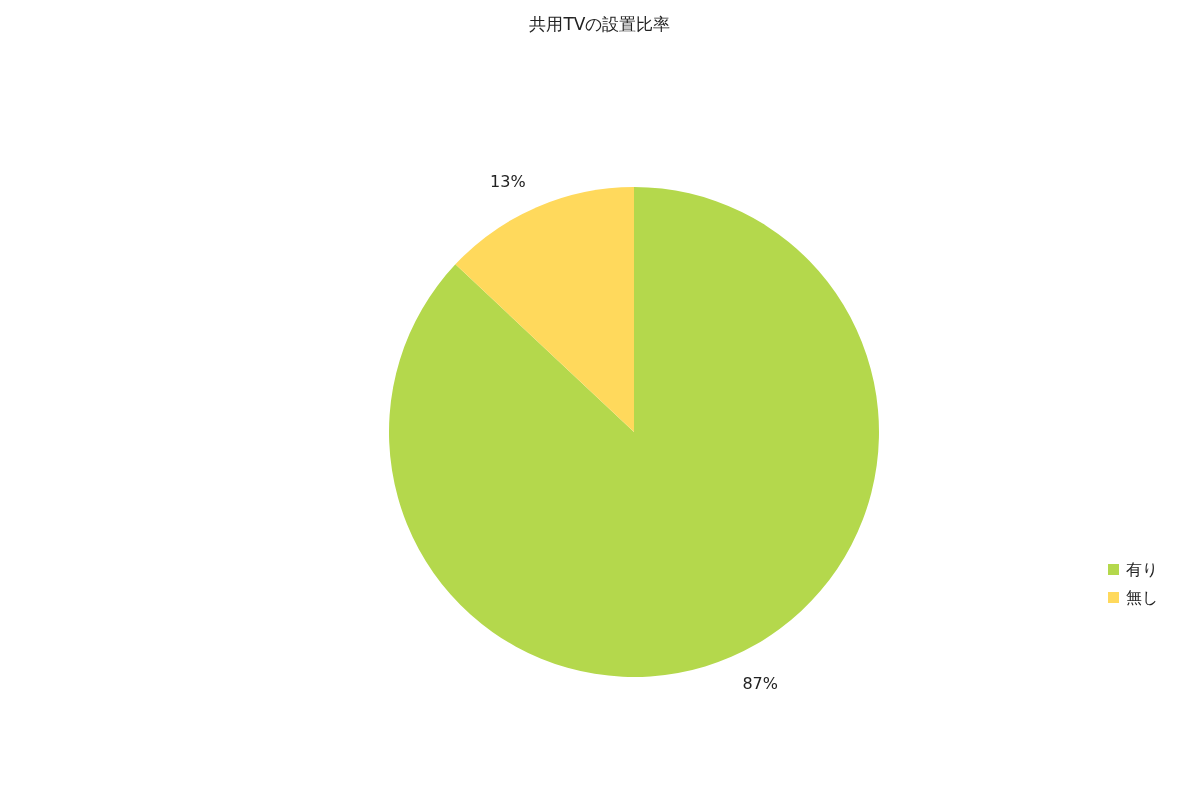  What do you see at coordinates (760, 683) in the screenshot?
I see `data-label: 87%` at bounding box center [760, 683].